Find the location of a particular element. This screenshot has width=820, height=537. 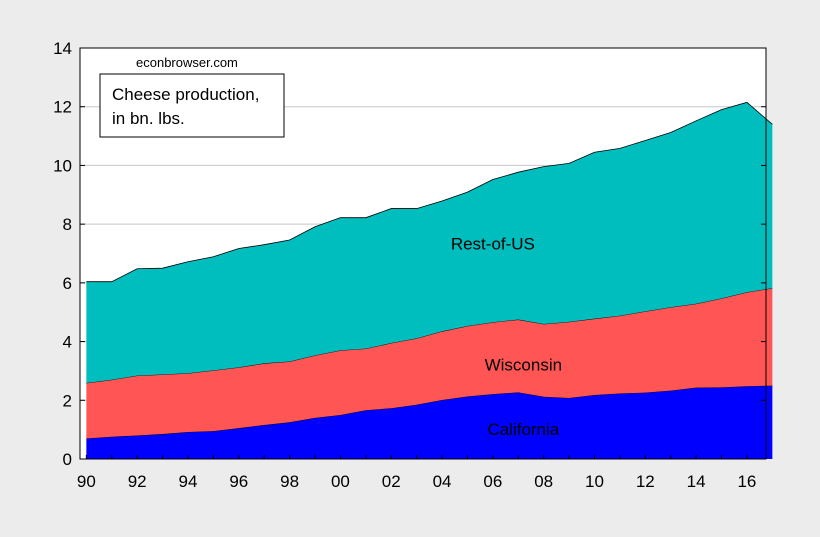

y-tick-label: 0 is located at coordinates (67, 459).